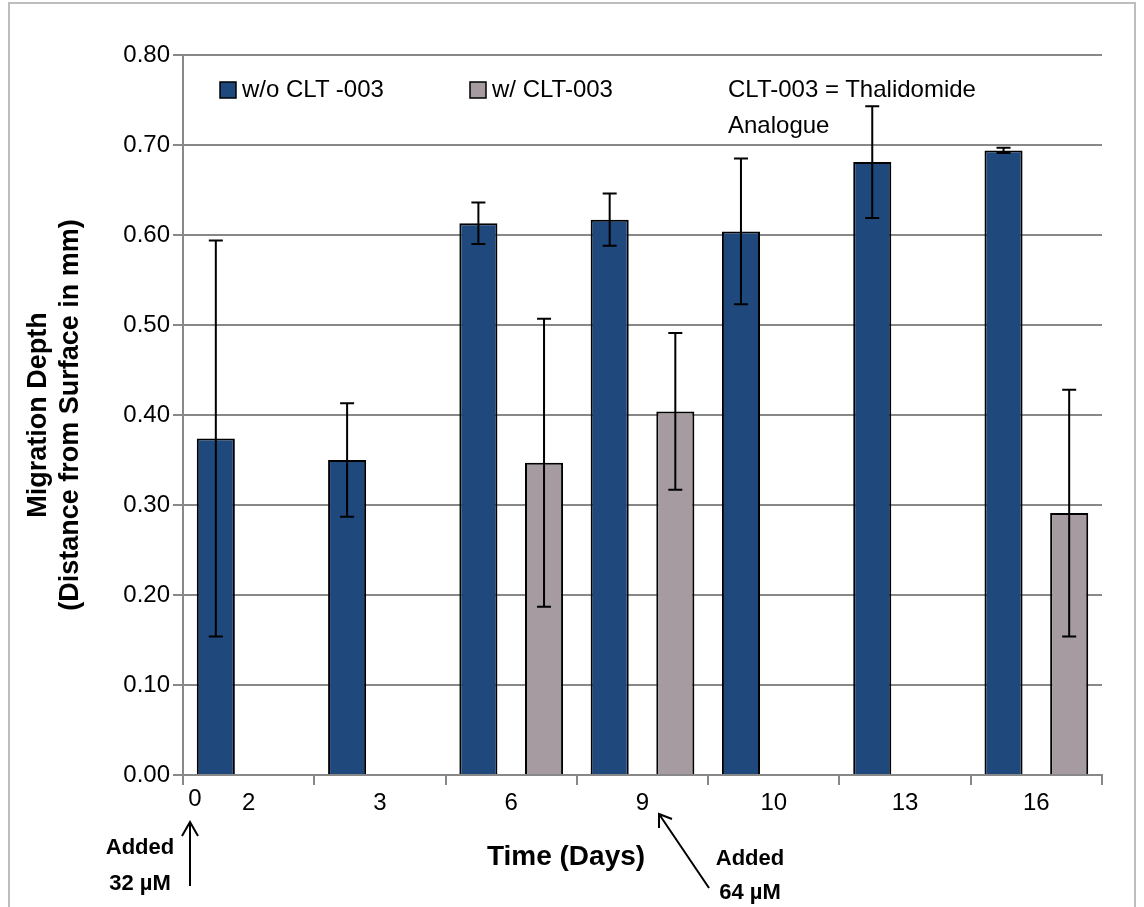 Image resolution: width=1144 pixels, height=907 pixels. I want to click on x-tick-label: 3, so click(380, 802).